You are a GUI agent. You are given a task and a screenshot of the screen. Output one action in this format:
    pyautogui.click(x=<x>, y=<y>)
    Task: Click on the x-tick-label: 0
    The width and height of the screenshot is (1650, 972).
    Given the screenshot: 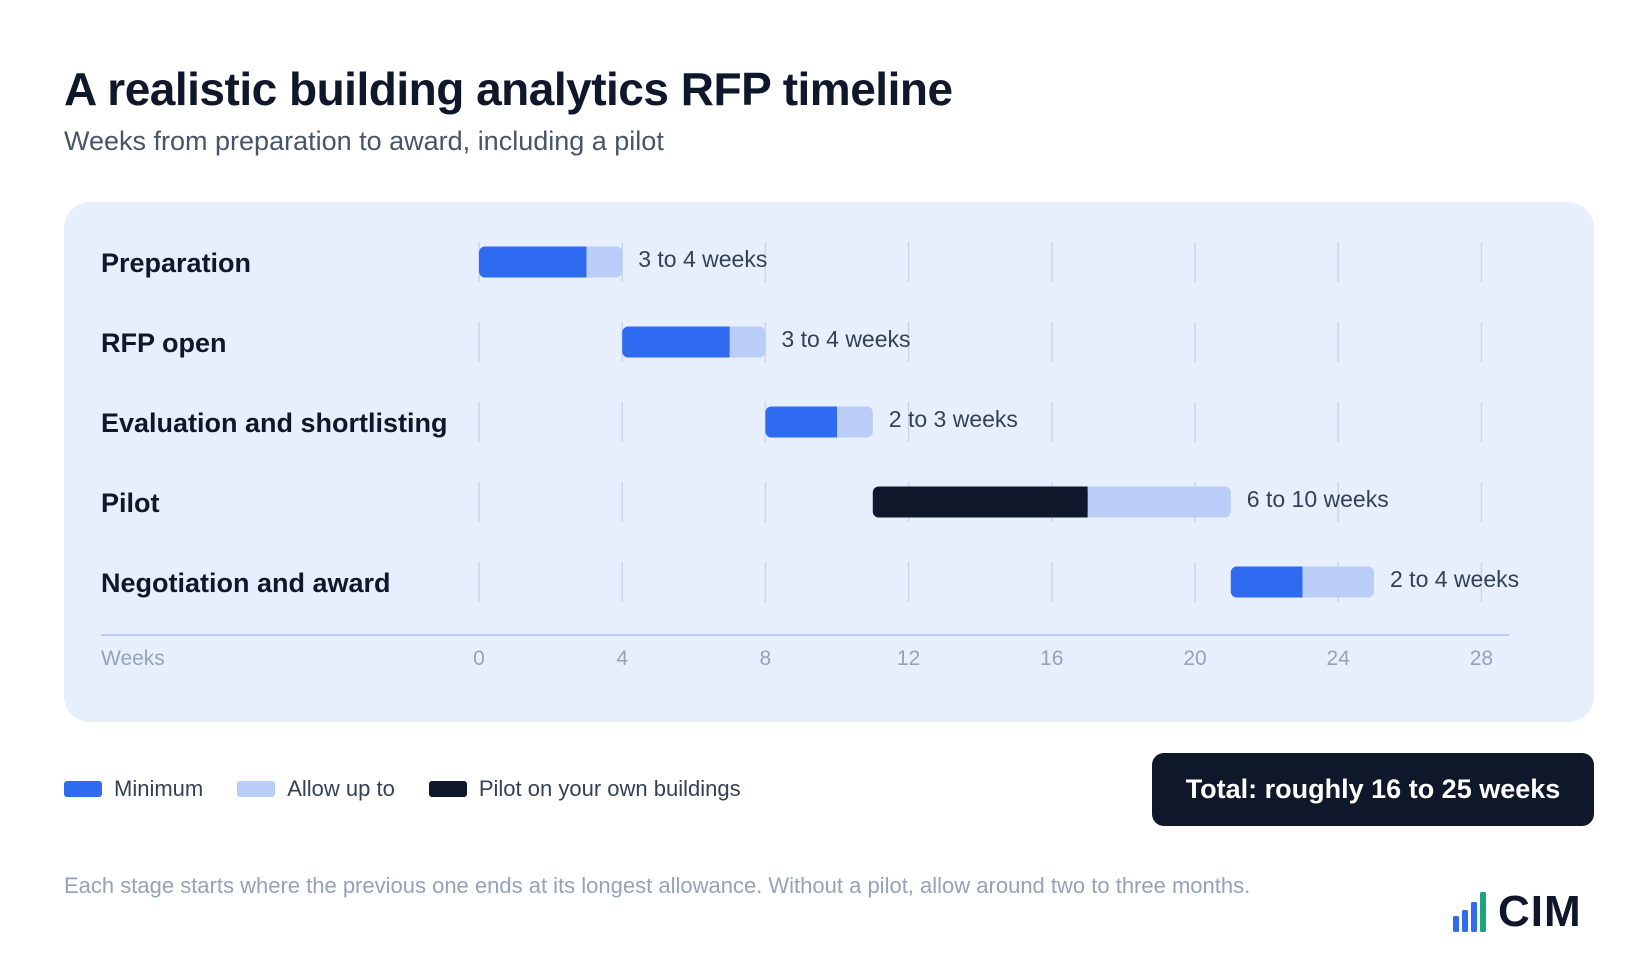 What is the action you would take?
    pyautogui.click(x=479, y=658)
    